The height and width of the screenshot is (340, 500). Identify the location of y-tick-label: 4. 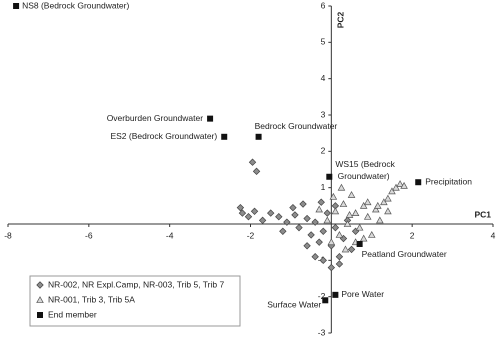
(323, 78).